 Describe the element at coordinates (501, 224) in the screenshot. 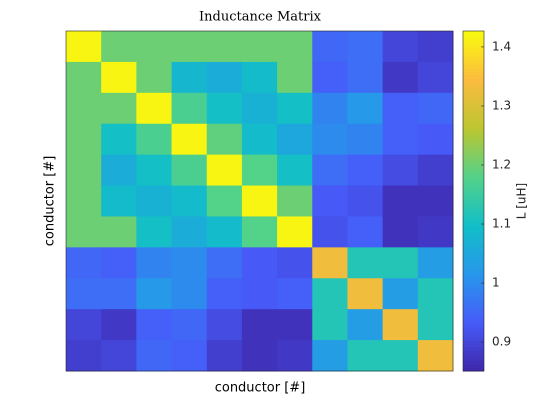

I see `colorbar-tick-label: 1.1` at that location.